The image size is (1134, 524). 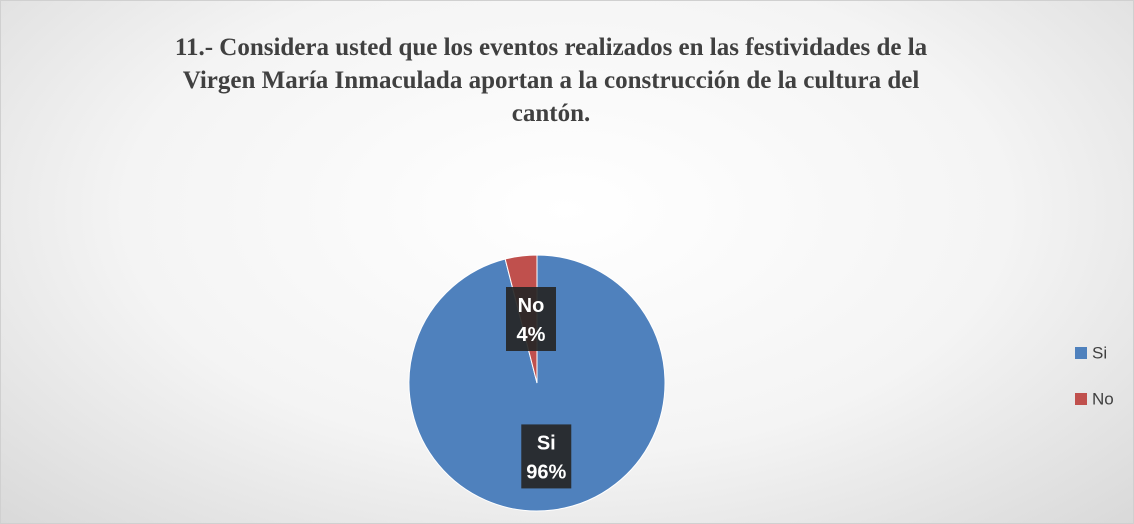 What do you see at coordinates (531, 306) in the screenshot?
I see `data-label-category: No` at bounding box center [531, 306].